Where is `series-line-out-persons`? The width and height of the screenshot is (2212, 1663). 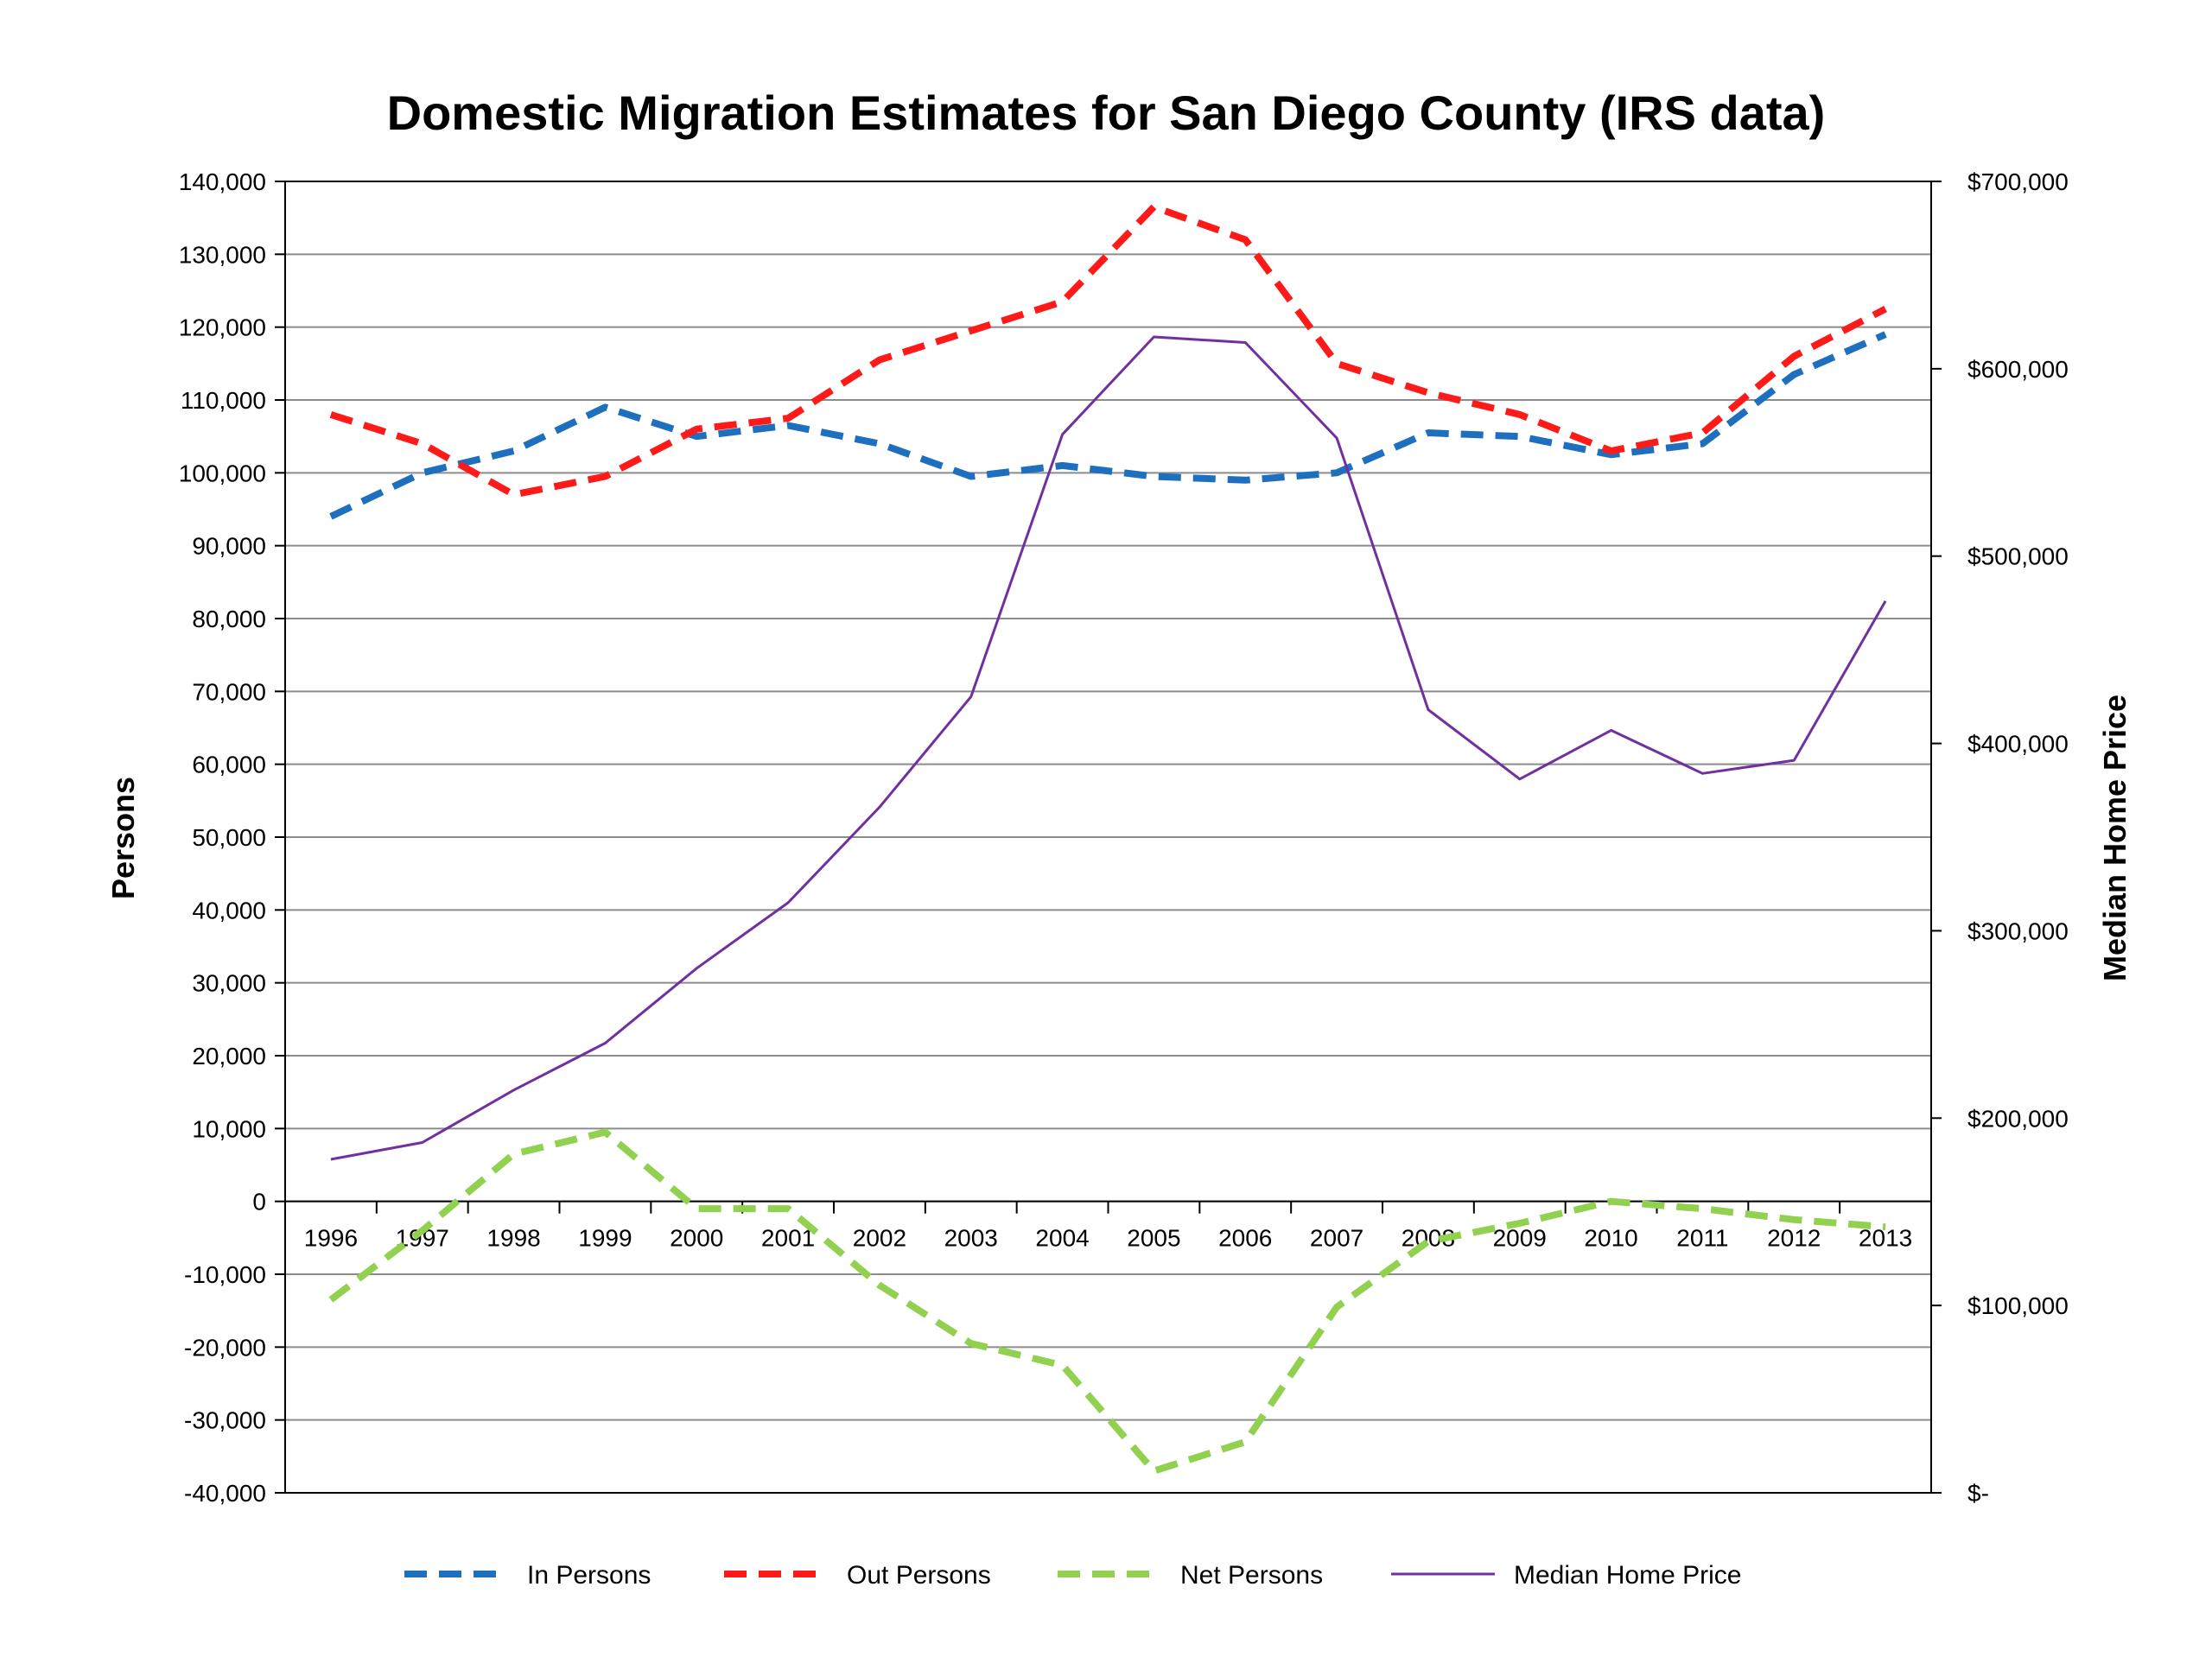 series-line-out-persons is located at coordinates (1108, 351).